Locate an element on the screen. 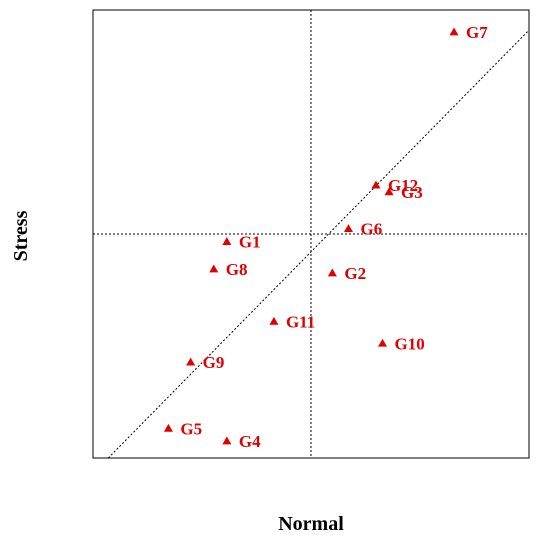 This screenshot has width=550, height=538. point-label-g8: G8 is located at coordinates (237, 269).